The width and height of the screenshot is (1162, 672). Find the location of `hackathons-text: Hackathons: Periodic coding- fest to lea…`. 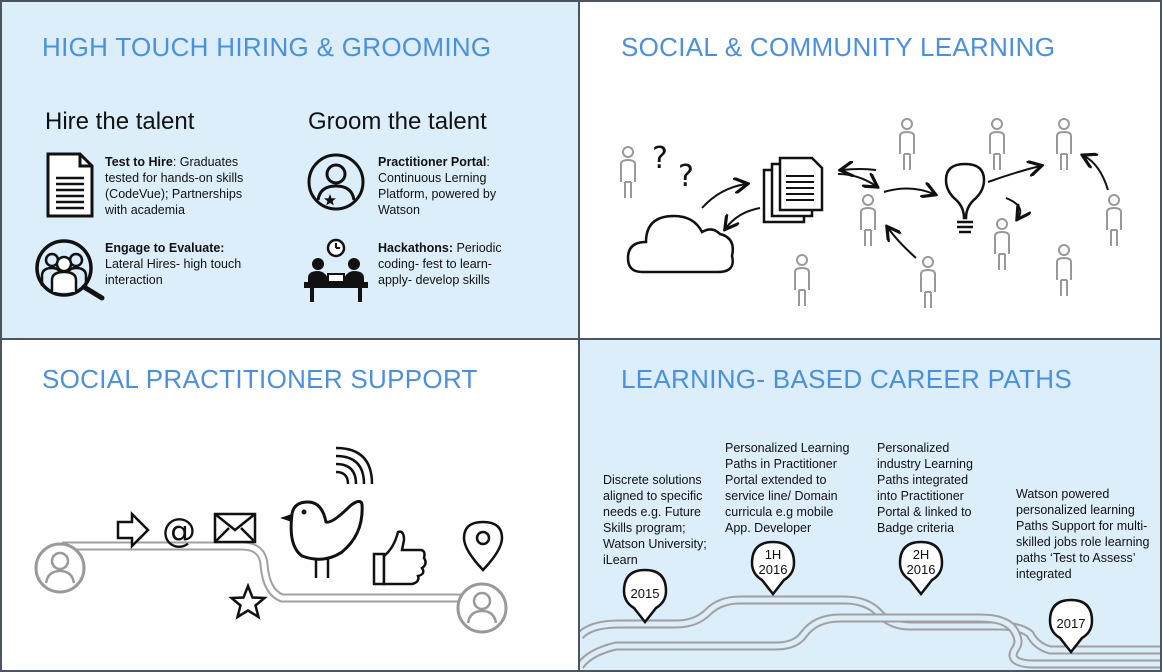

hackathons-text: Hackathons: Periodic coding- fest to lea… is located at coordinates (440, 264).